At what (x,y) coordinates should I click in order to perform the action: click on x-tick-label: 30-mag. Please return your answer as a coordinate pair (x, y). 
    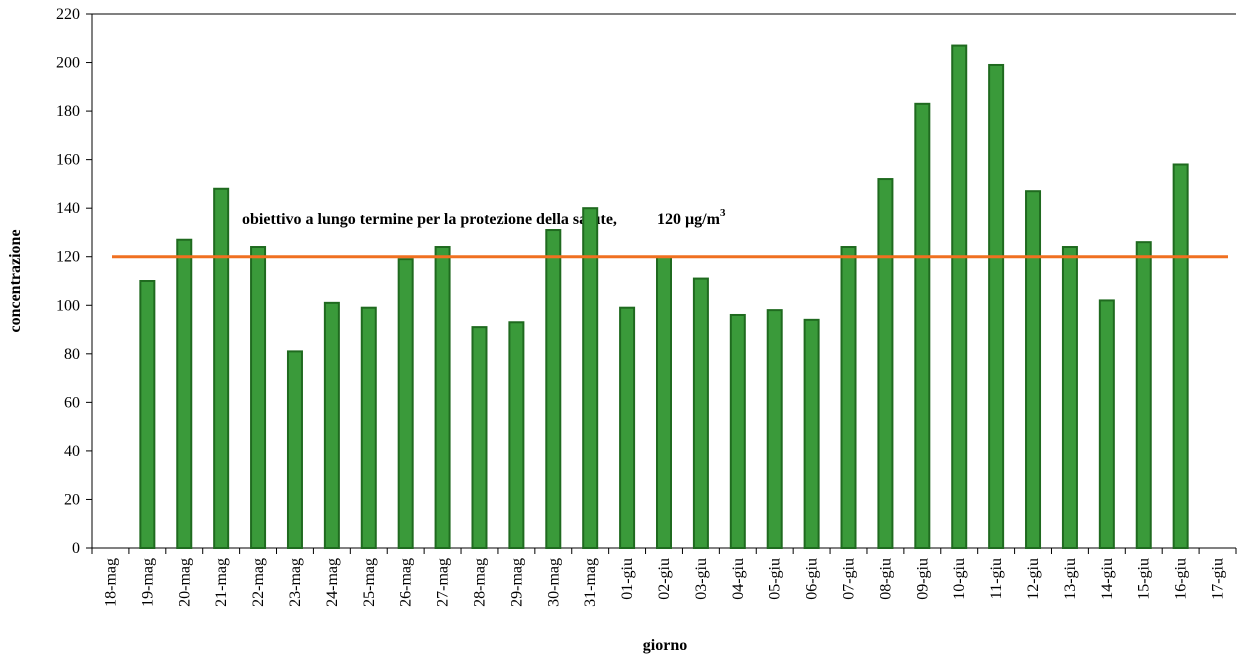
    Looking at the image, I should click on (553, 582).